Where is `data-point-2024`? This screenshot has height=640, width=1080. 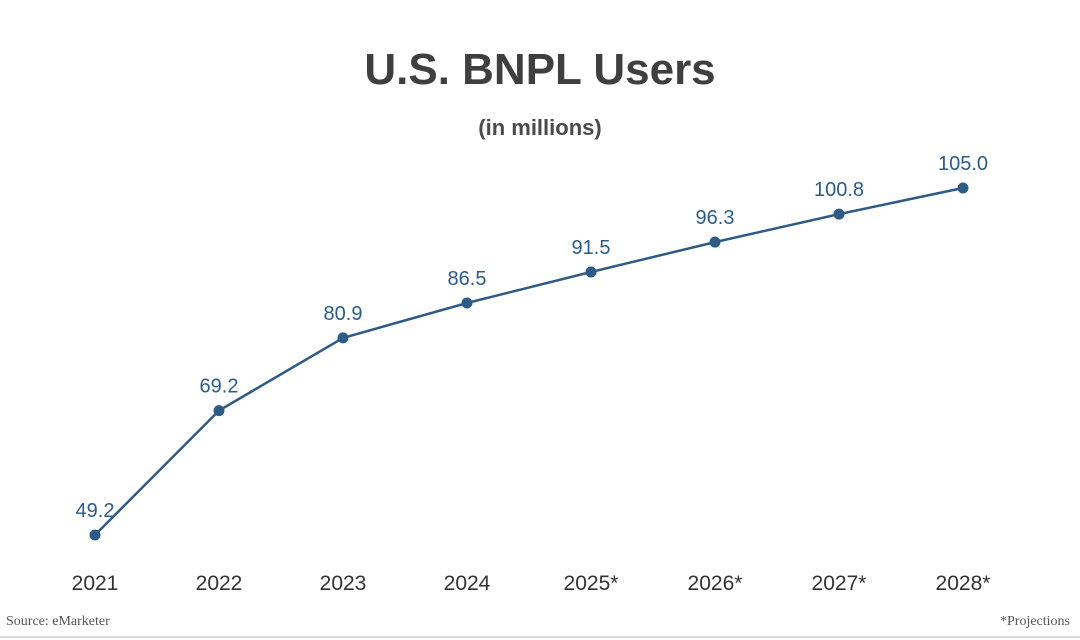 data-point-2024 is located at coordinates (467, 303).